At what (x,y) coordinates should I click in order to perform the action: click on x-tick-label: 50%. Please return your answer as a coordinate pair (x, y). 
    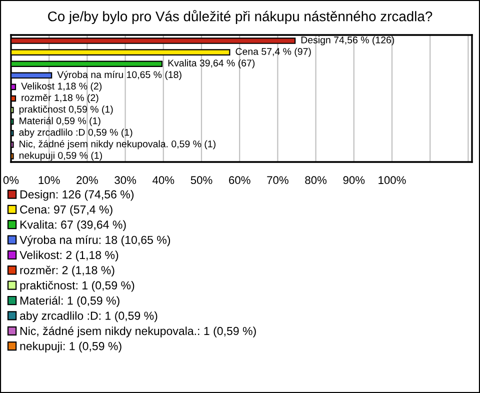
    Looking at the image, I should click on (201, 180).